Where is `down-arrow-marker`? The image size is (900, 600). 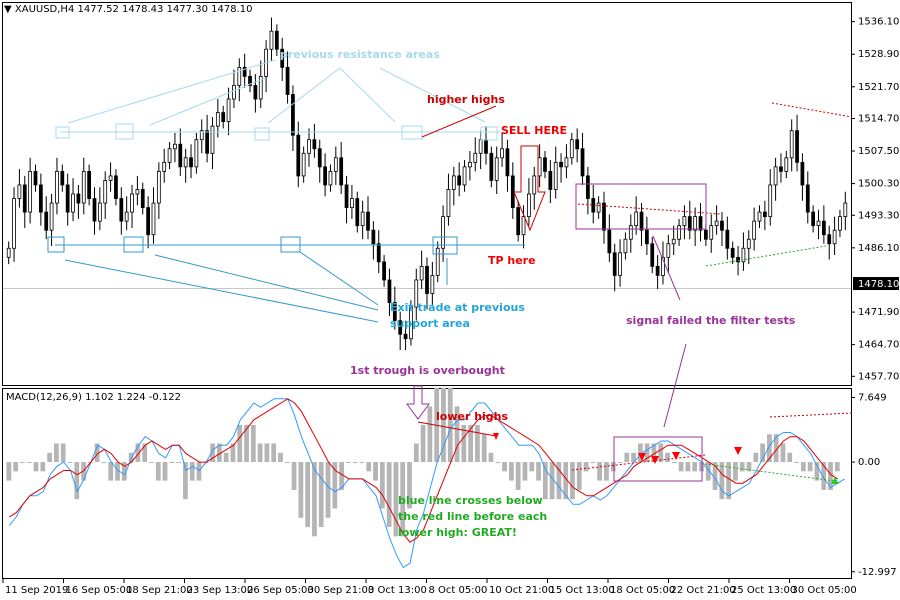 down-arrow-marker is located at coordinates (496, 436).